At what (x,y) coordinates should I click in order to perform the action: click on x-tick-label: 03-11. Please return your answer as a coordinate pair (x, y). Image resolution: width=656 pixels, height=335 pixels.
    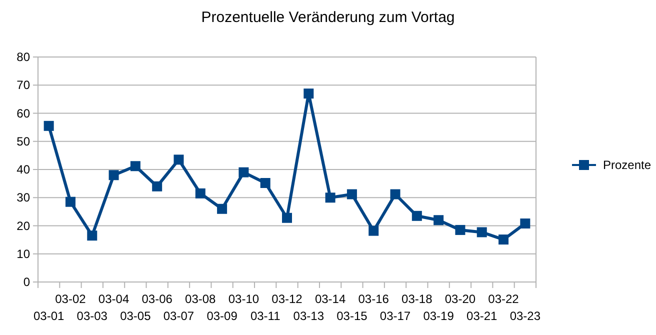
    Looking at the image, I should click on (265, 316).